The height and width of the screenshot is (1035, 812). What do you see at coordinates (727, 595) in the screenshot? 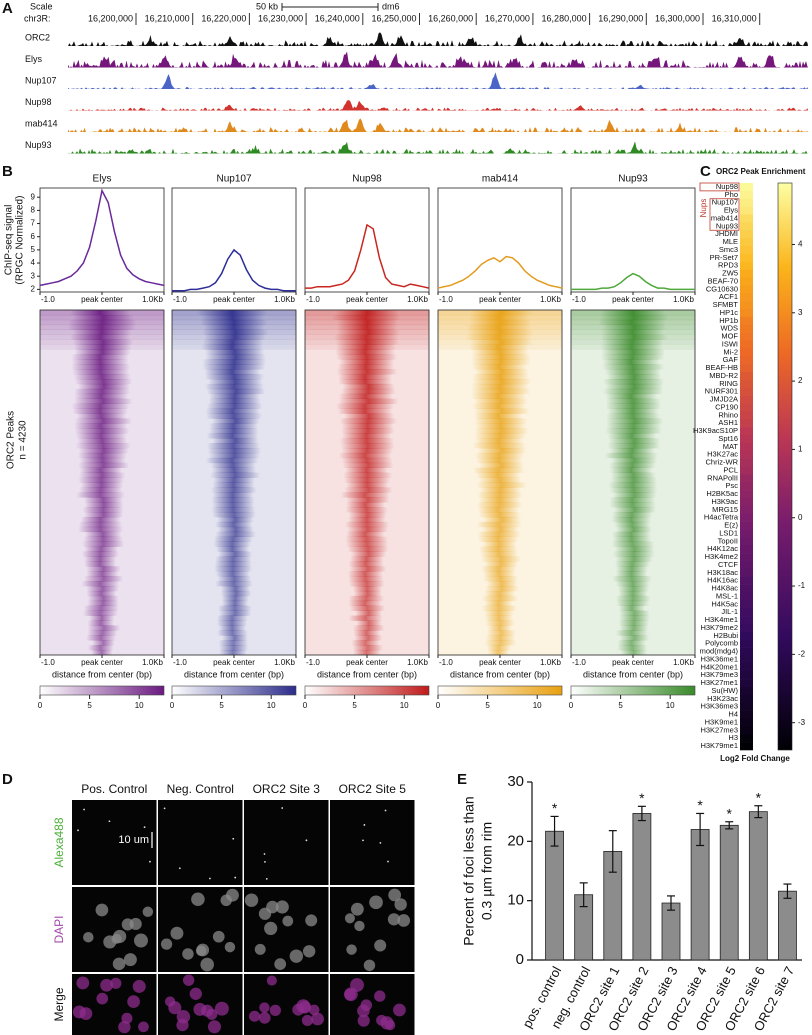
I see `category-label: MSL-1` at bounding box center [727, 595].